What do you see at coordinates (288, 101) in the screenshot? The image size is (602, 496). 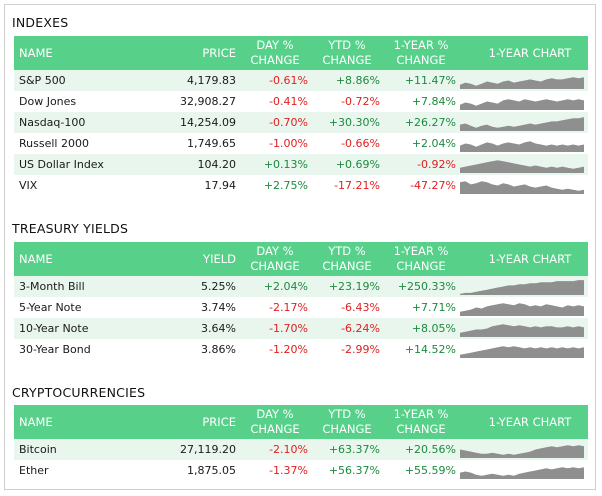 I see `row-day-change: -0.41%` at bounding box center [288, 101].